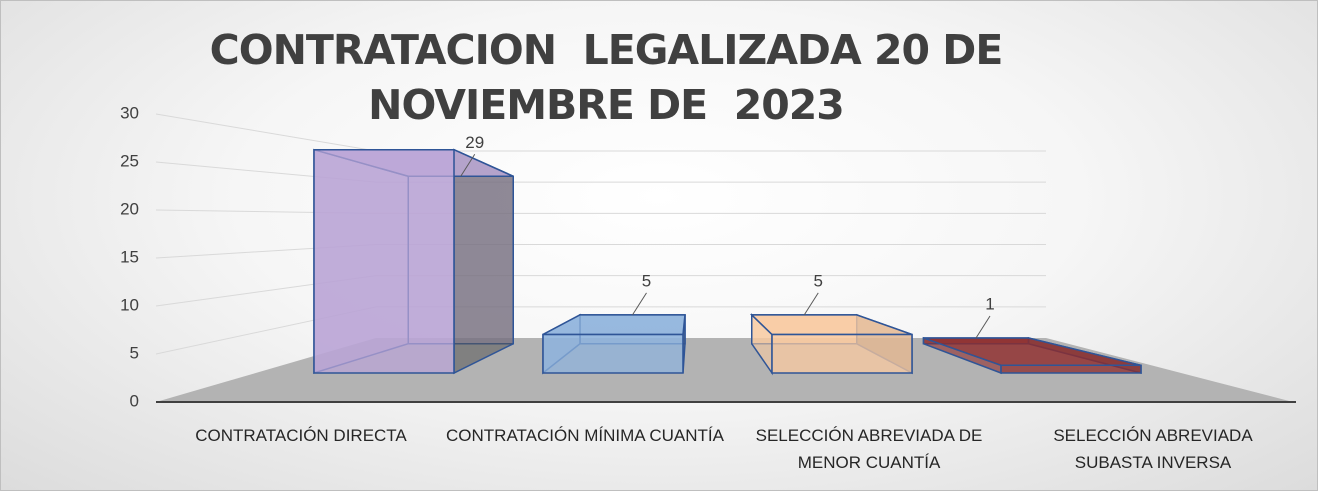 Image resolution: width=1318 pixels, height=491 pixels. I want to click on grid-line, so click(266, 132).